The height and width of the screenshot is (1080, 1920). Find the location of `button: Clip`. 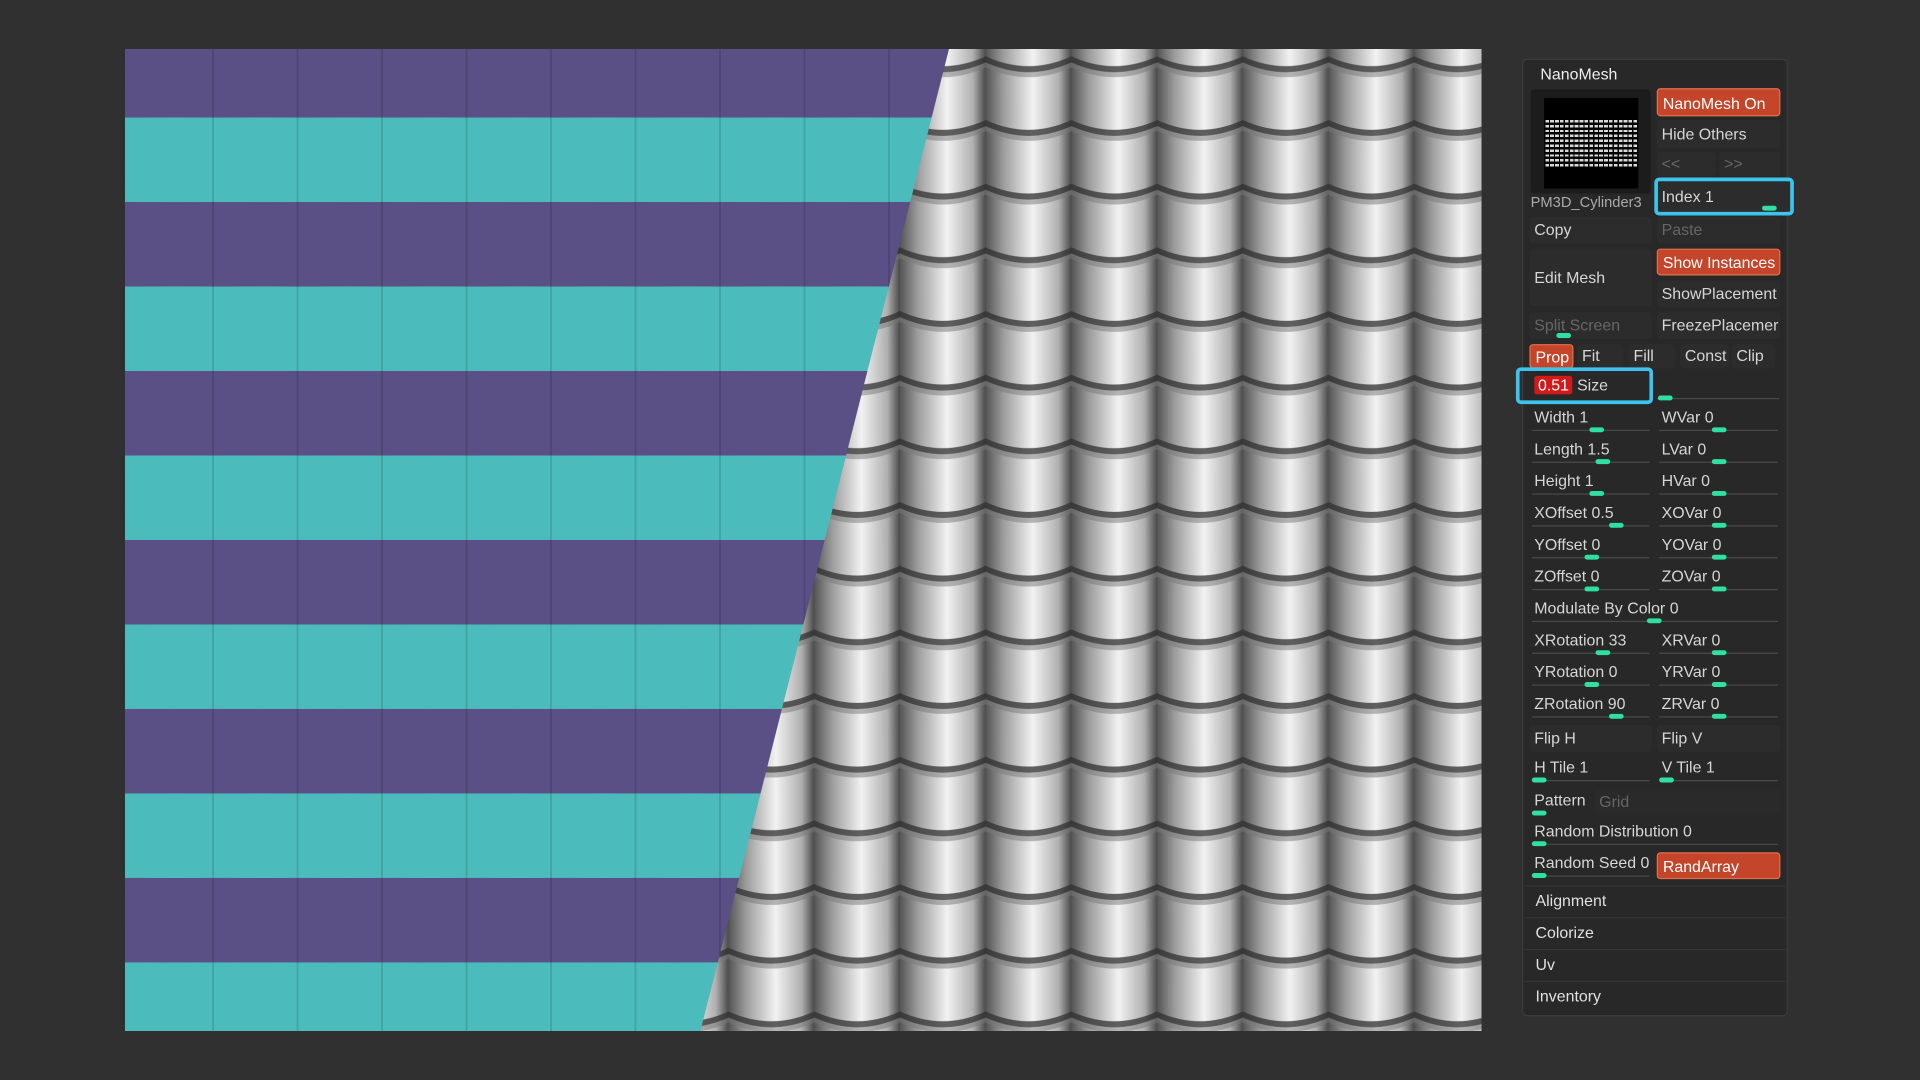

button: Clip is located at coordinates (1753, 356).